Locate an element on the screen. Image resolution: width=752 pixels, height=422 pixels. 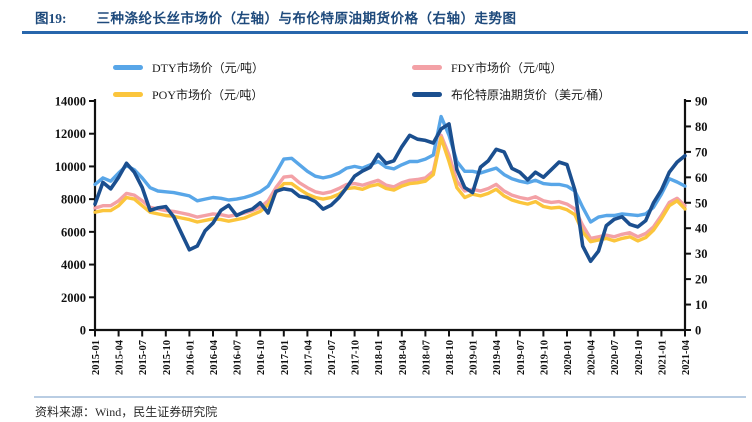
right-axis-tick-label: 0 is located at coordinates (698, 331).